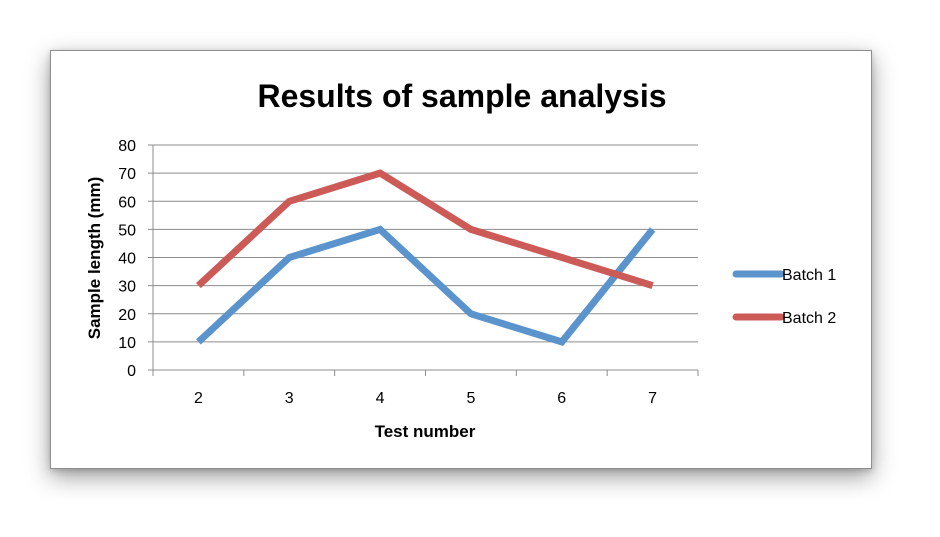 This screenshot has height=537, width=940. Describe the element at coordinates (380, 398) in the screenshot. I see `x-tick-label: 4` at that location.